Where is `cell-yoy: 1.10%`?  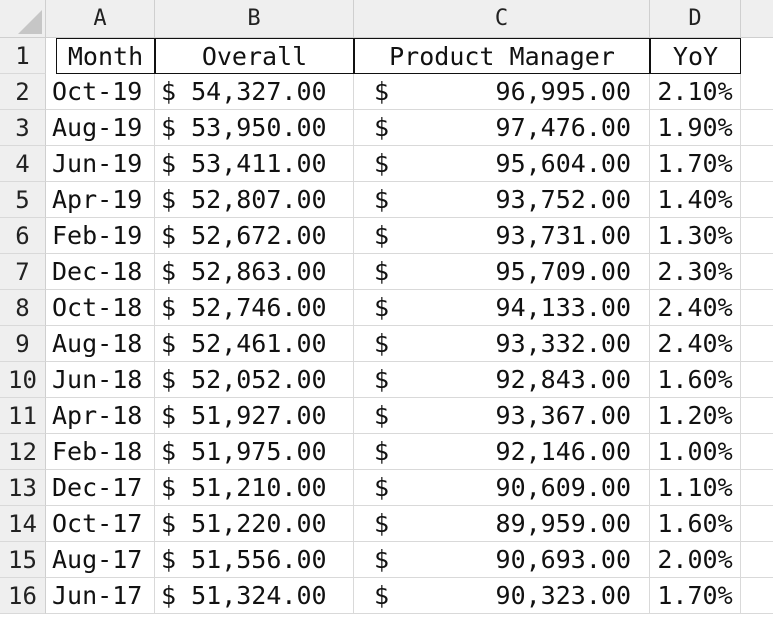
cell-yoy: 1.10% is located at coordinates (695, 488).